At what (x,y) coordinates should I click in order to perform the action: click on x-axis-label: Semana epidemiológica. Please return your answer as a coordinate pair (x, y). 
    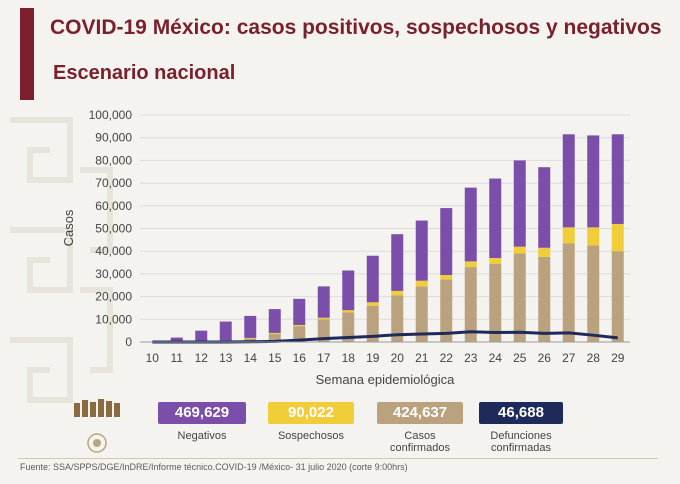
    Looking at the image, I should click on (386, 379).